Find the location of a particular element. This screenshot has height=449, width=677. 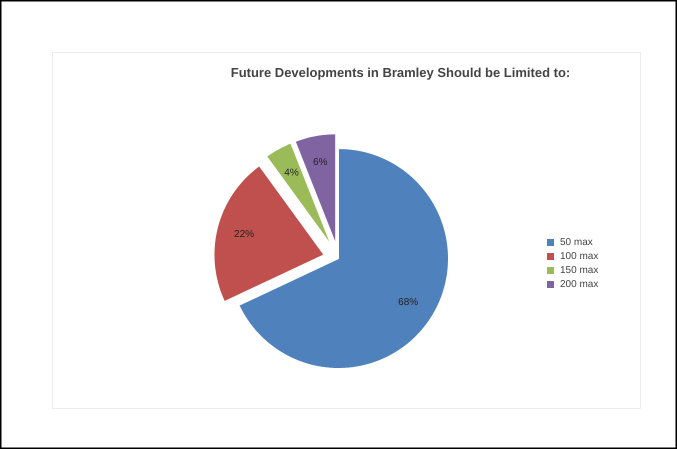

data-label: 6% is located at coordinates (320, 162).